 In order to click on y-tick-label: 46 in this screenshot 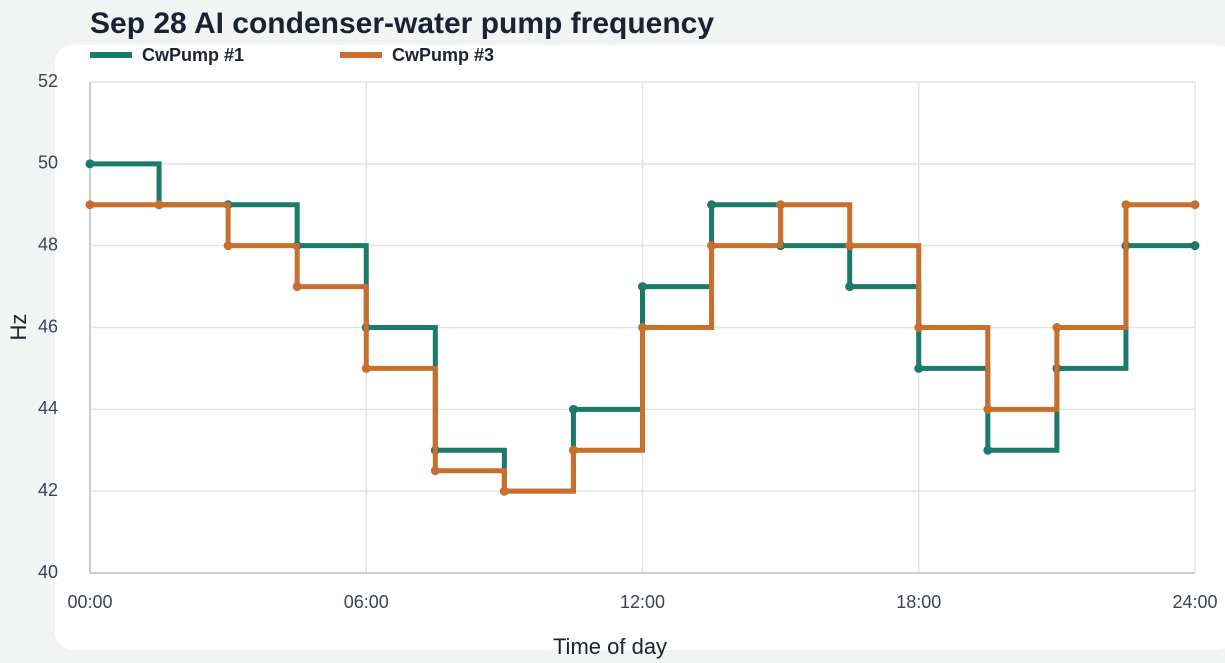, I will do `click(48, 326)`.